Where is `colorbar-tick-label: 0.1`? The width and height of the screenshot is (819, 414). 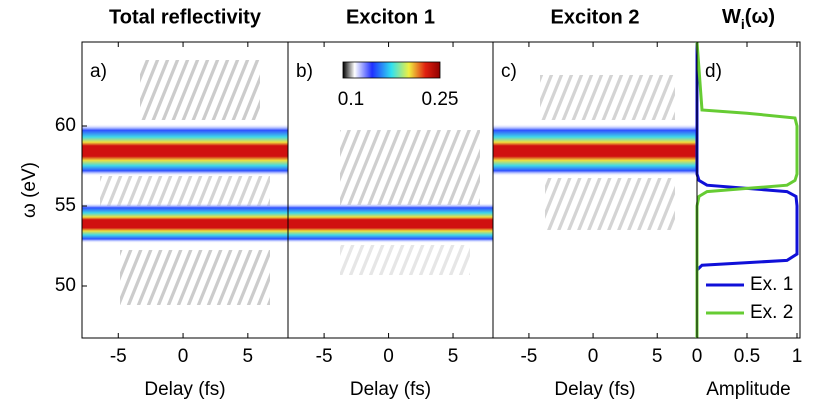
colorbar-tick-label: 0.1 is located at coordinates (351, 99).